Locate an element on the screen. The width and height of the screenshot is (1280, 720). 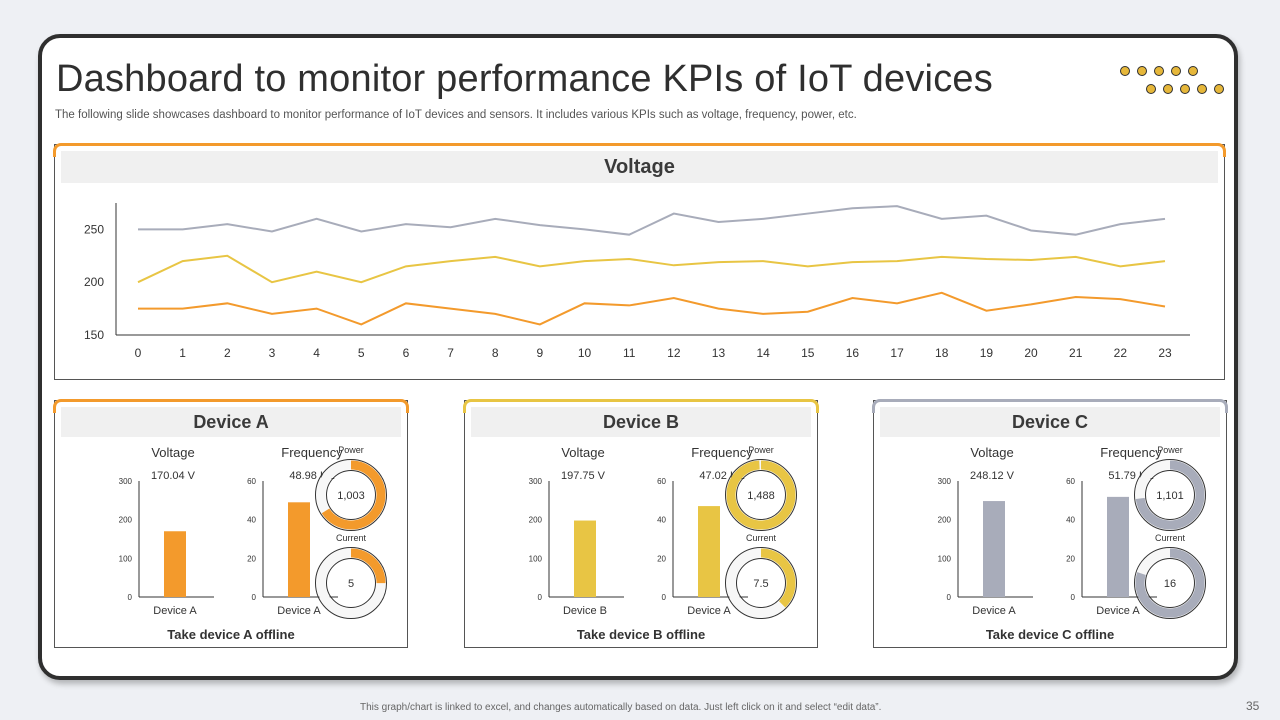
take-device-c-offline-button: Take device C offline is located at coordinates (1050, 634).